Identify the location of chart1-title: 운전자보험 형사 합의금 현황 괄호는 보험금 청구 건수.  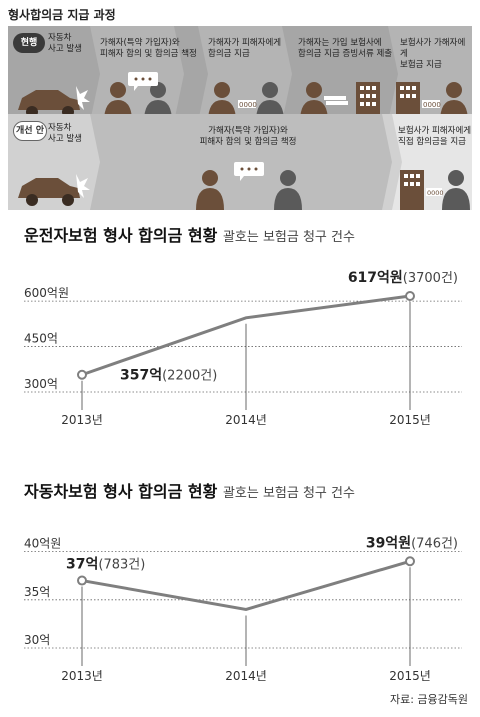
(189, 235).